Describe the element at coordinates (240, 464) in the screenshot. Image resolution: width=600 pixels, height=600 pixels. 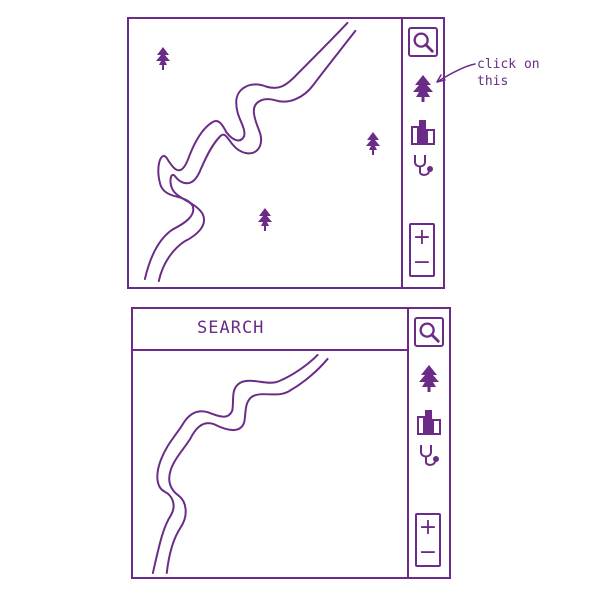
I see `river-icon` at that location.